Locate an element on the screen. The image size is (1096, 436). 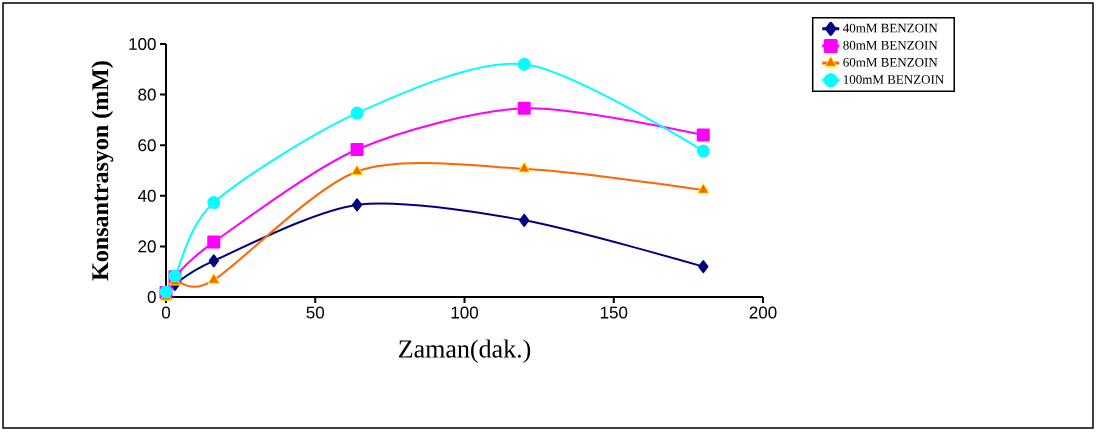
x-tick-label: 0 is located at coordinates (166, 312).